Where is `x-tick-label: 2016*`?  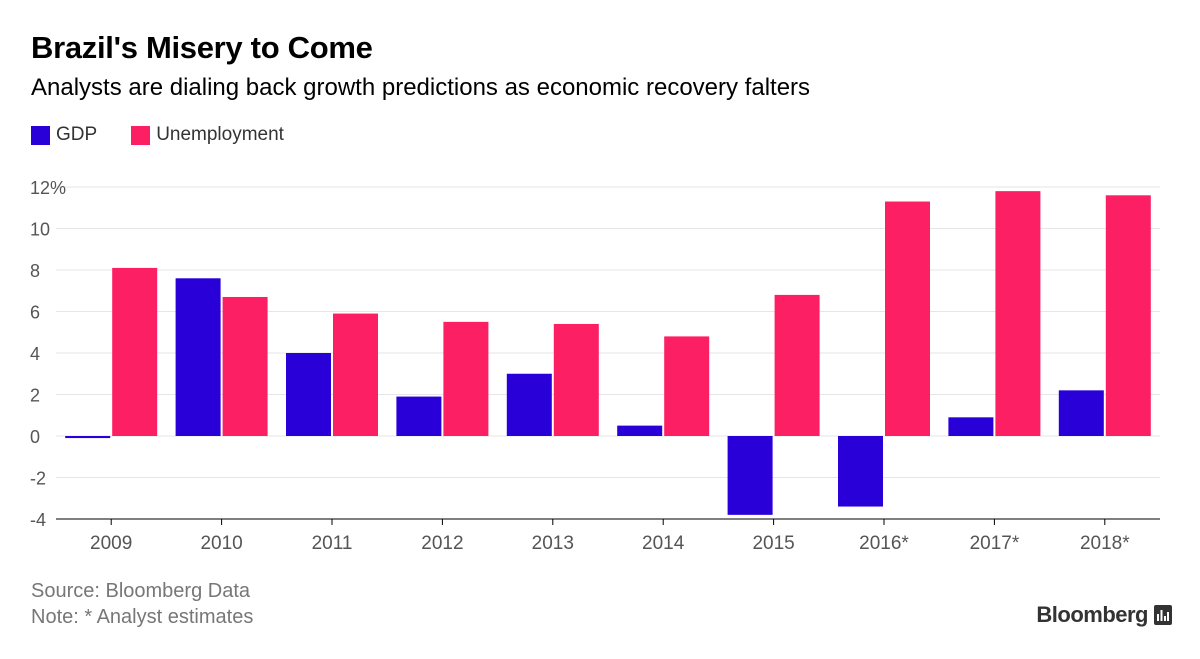 x-tick-label: 2016* is located at coordinates (884, 543).